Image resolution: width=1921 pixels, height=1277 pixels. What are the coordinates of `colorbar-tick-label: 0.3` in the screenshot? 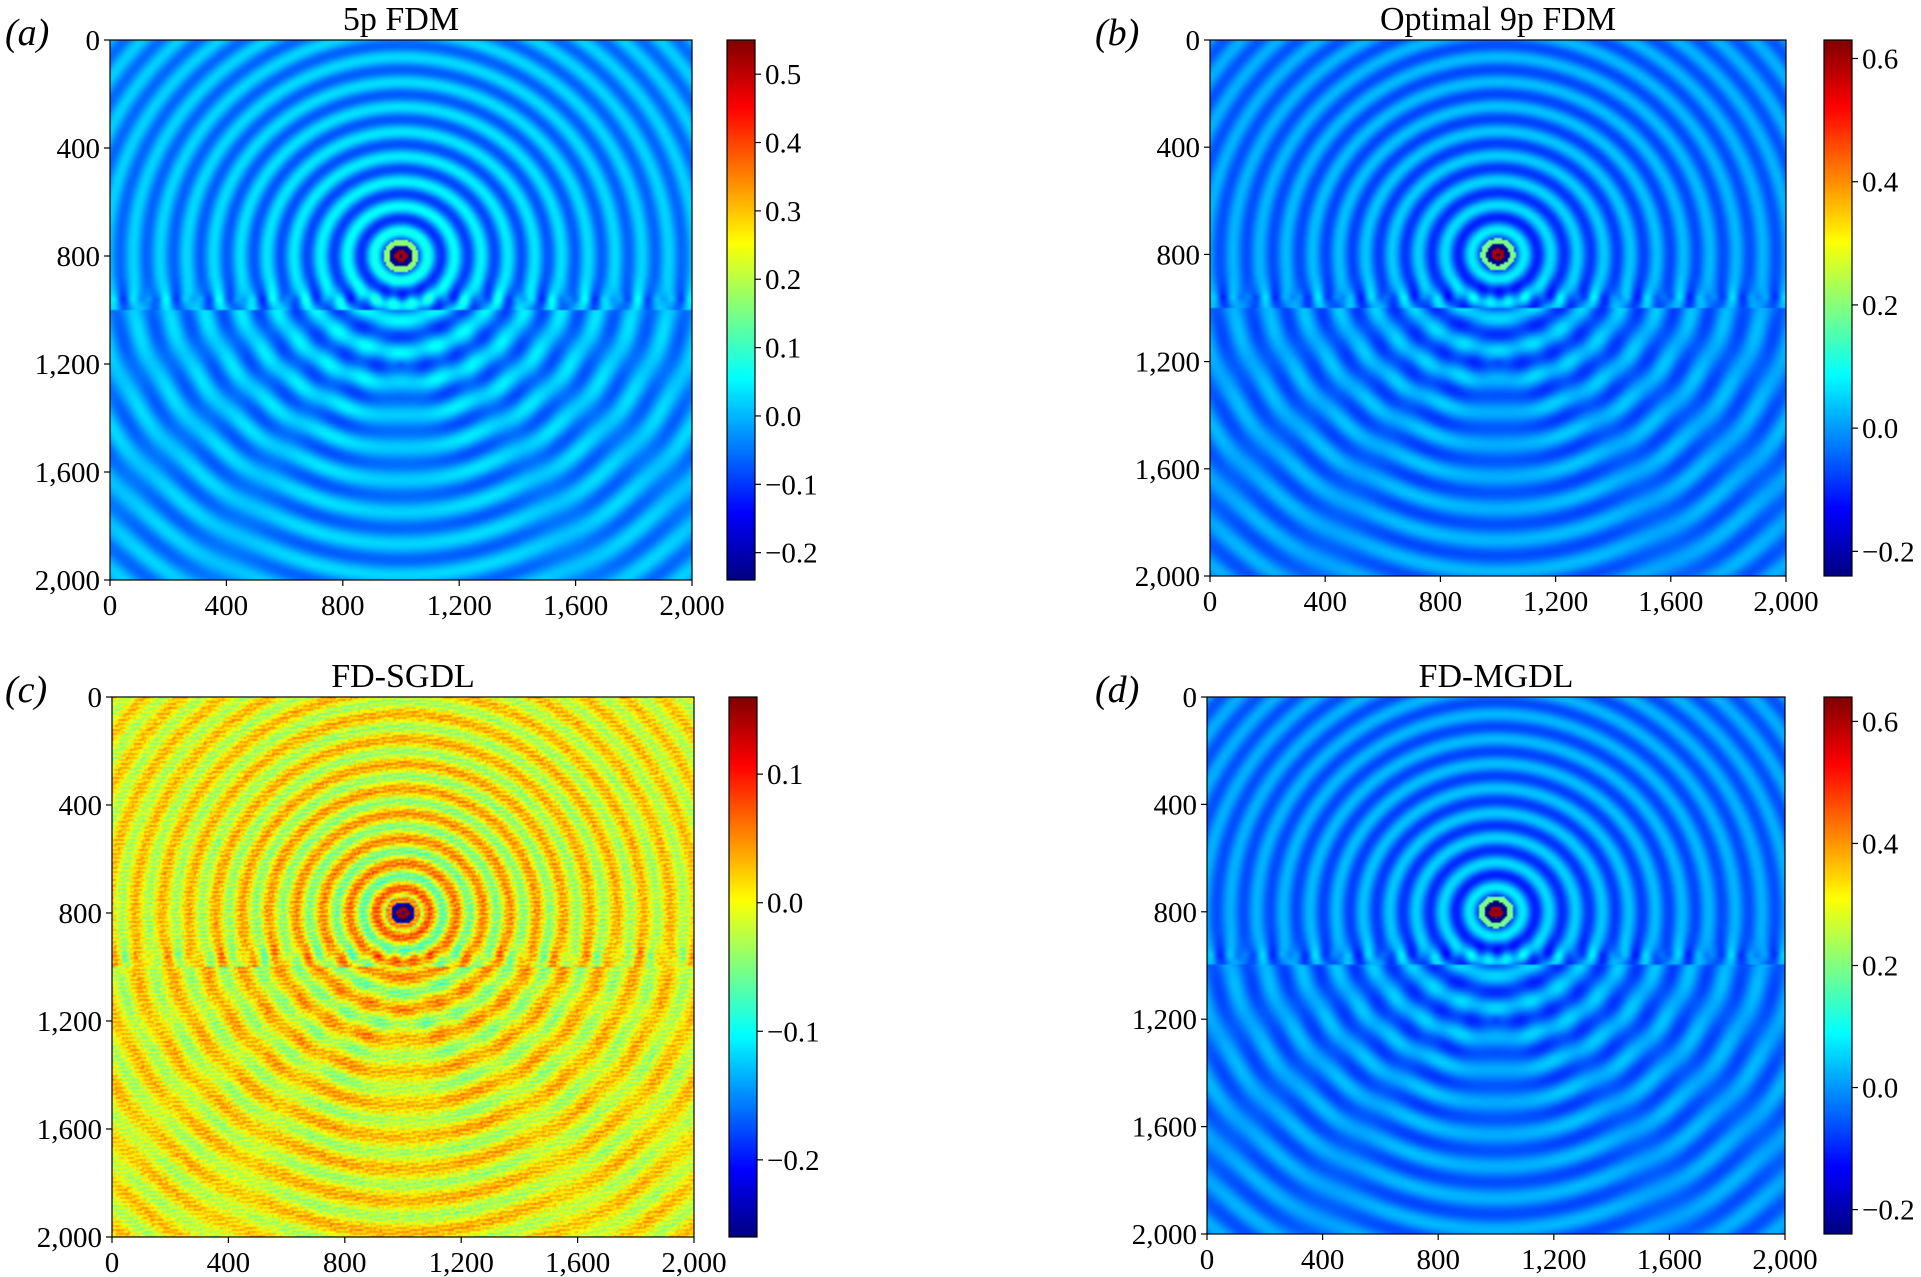 It's located at (783, 212).